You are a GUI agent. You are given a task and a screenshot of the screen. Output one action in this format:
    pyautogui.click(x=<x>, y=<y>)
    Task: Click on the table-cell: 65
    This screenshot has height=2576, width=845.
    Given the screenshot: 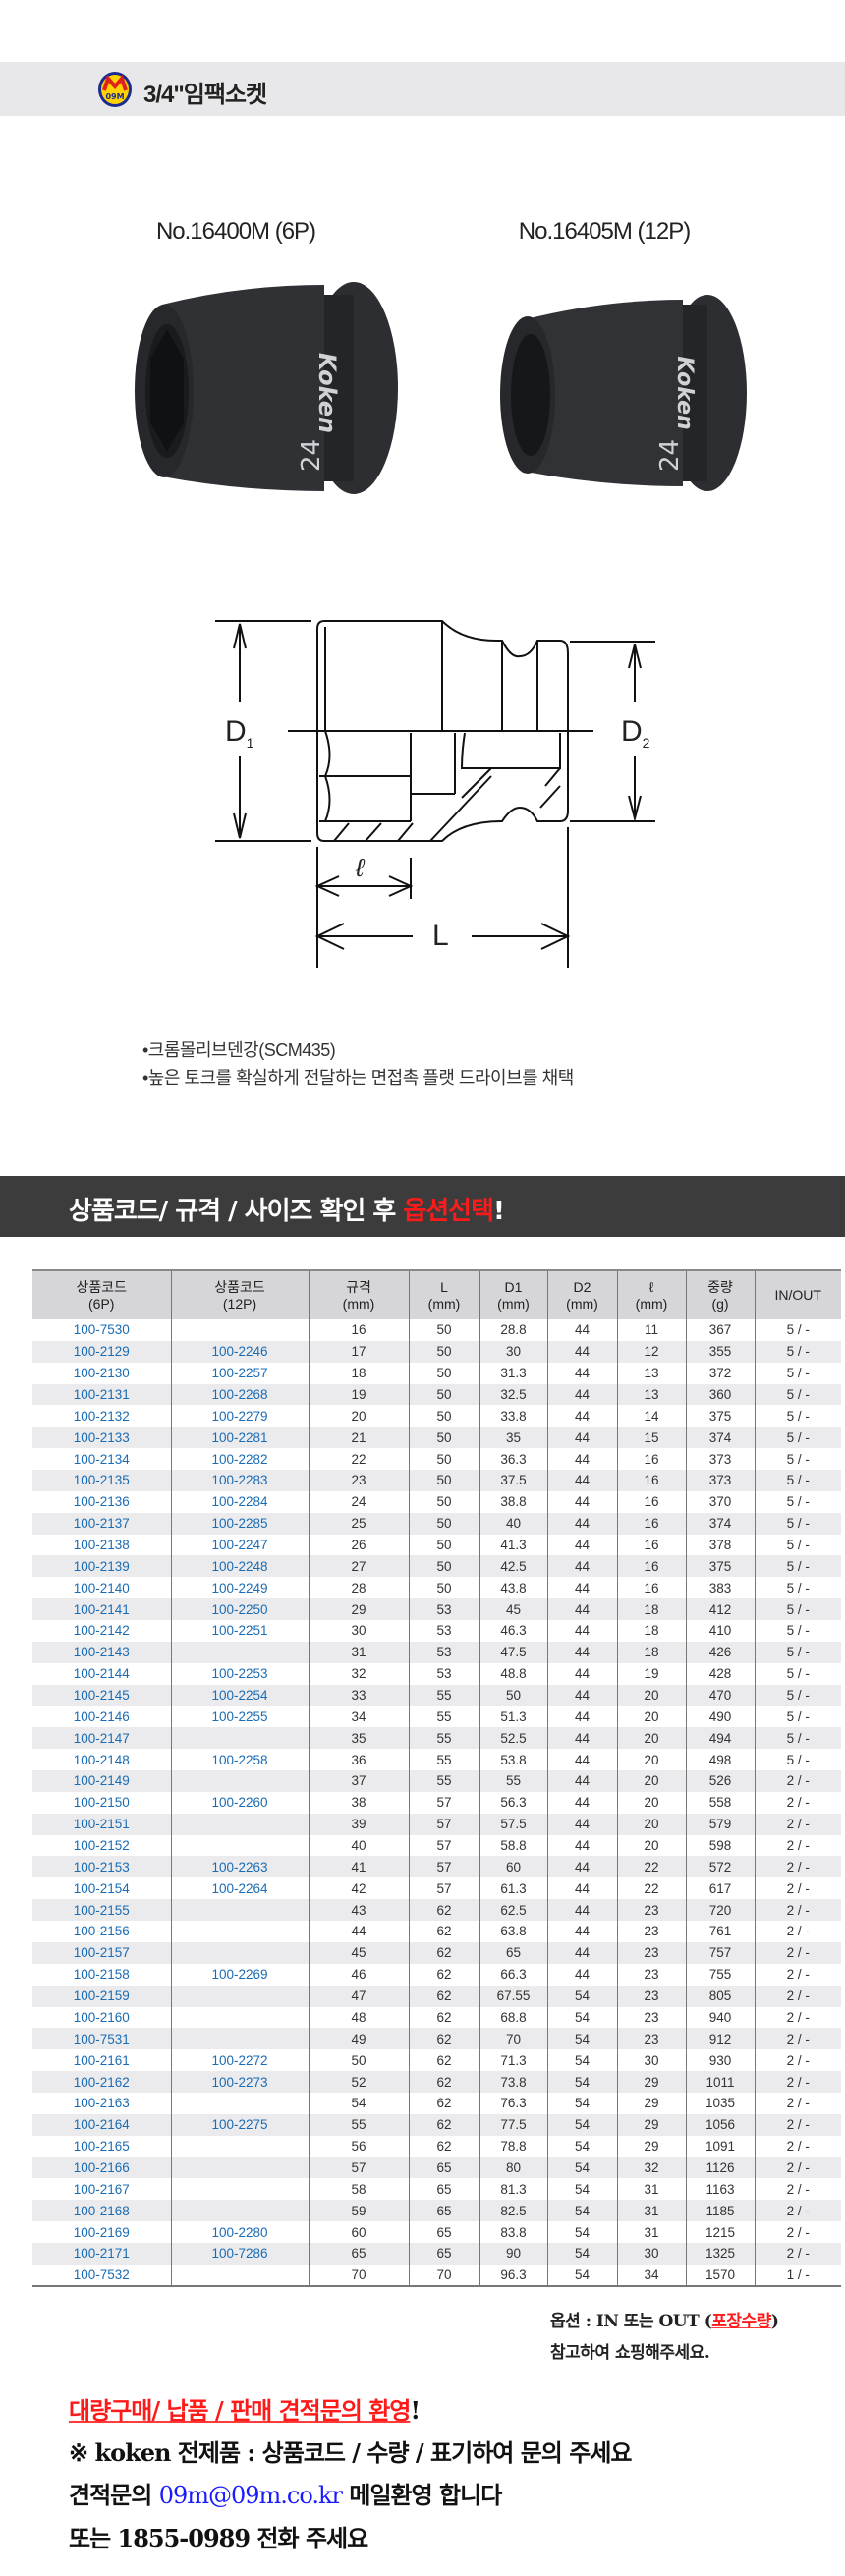 What is the action you would take?
    pyautogui.click(x=444, y=2232)
    